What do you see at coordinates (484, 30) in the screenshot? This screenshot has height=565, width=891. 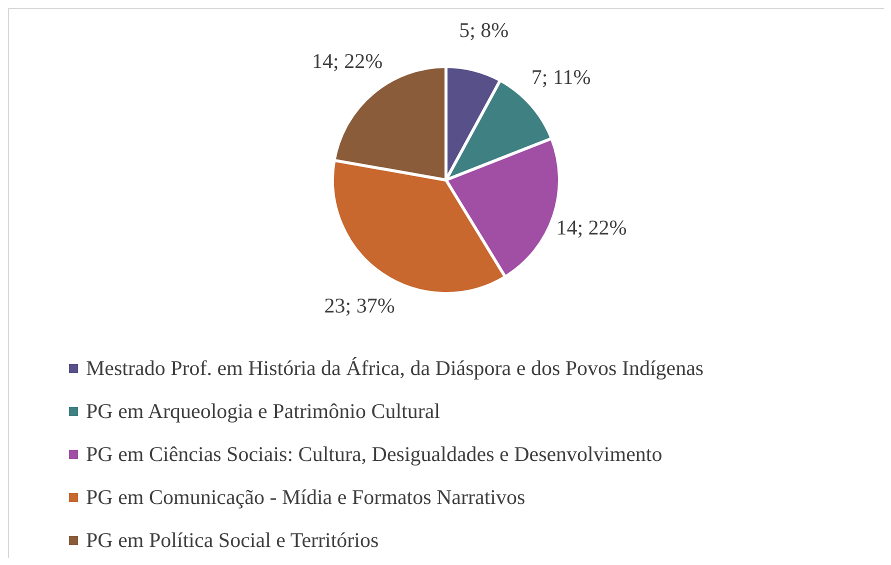 I see `data-label: 5; 8%` at bounding box center [484, 30].